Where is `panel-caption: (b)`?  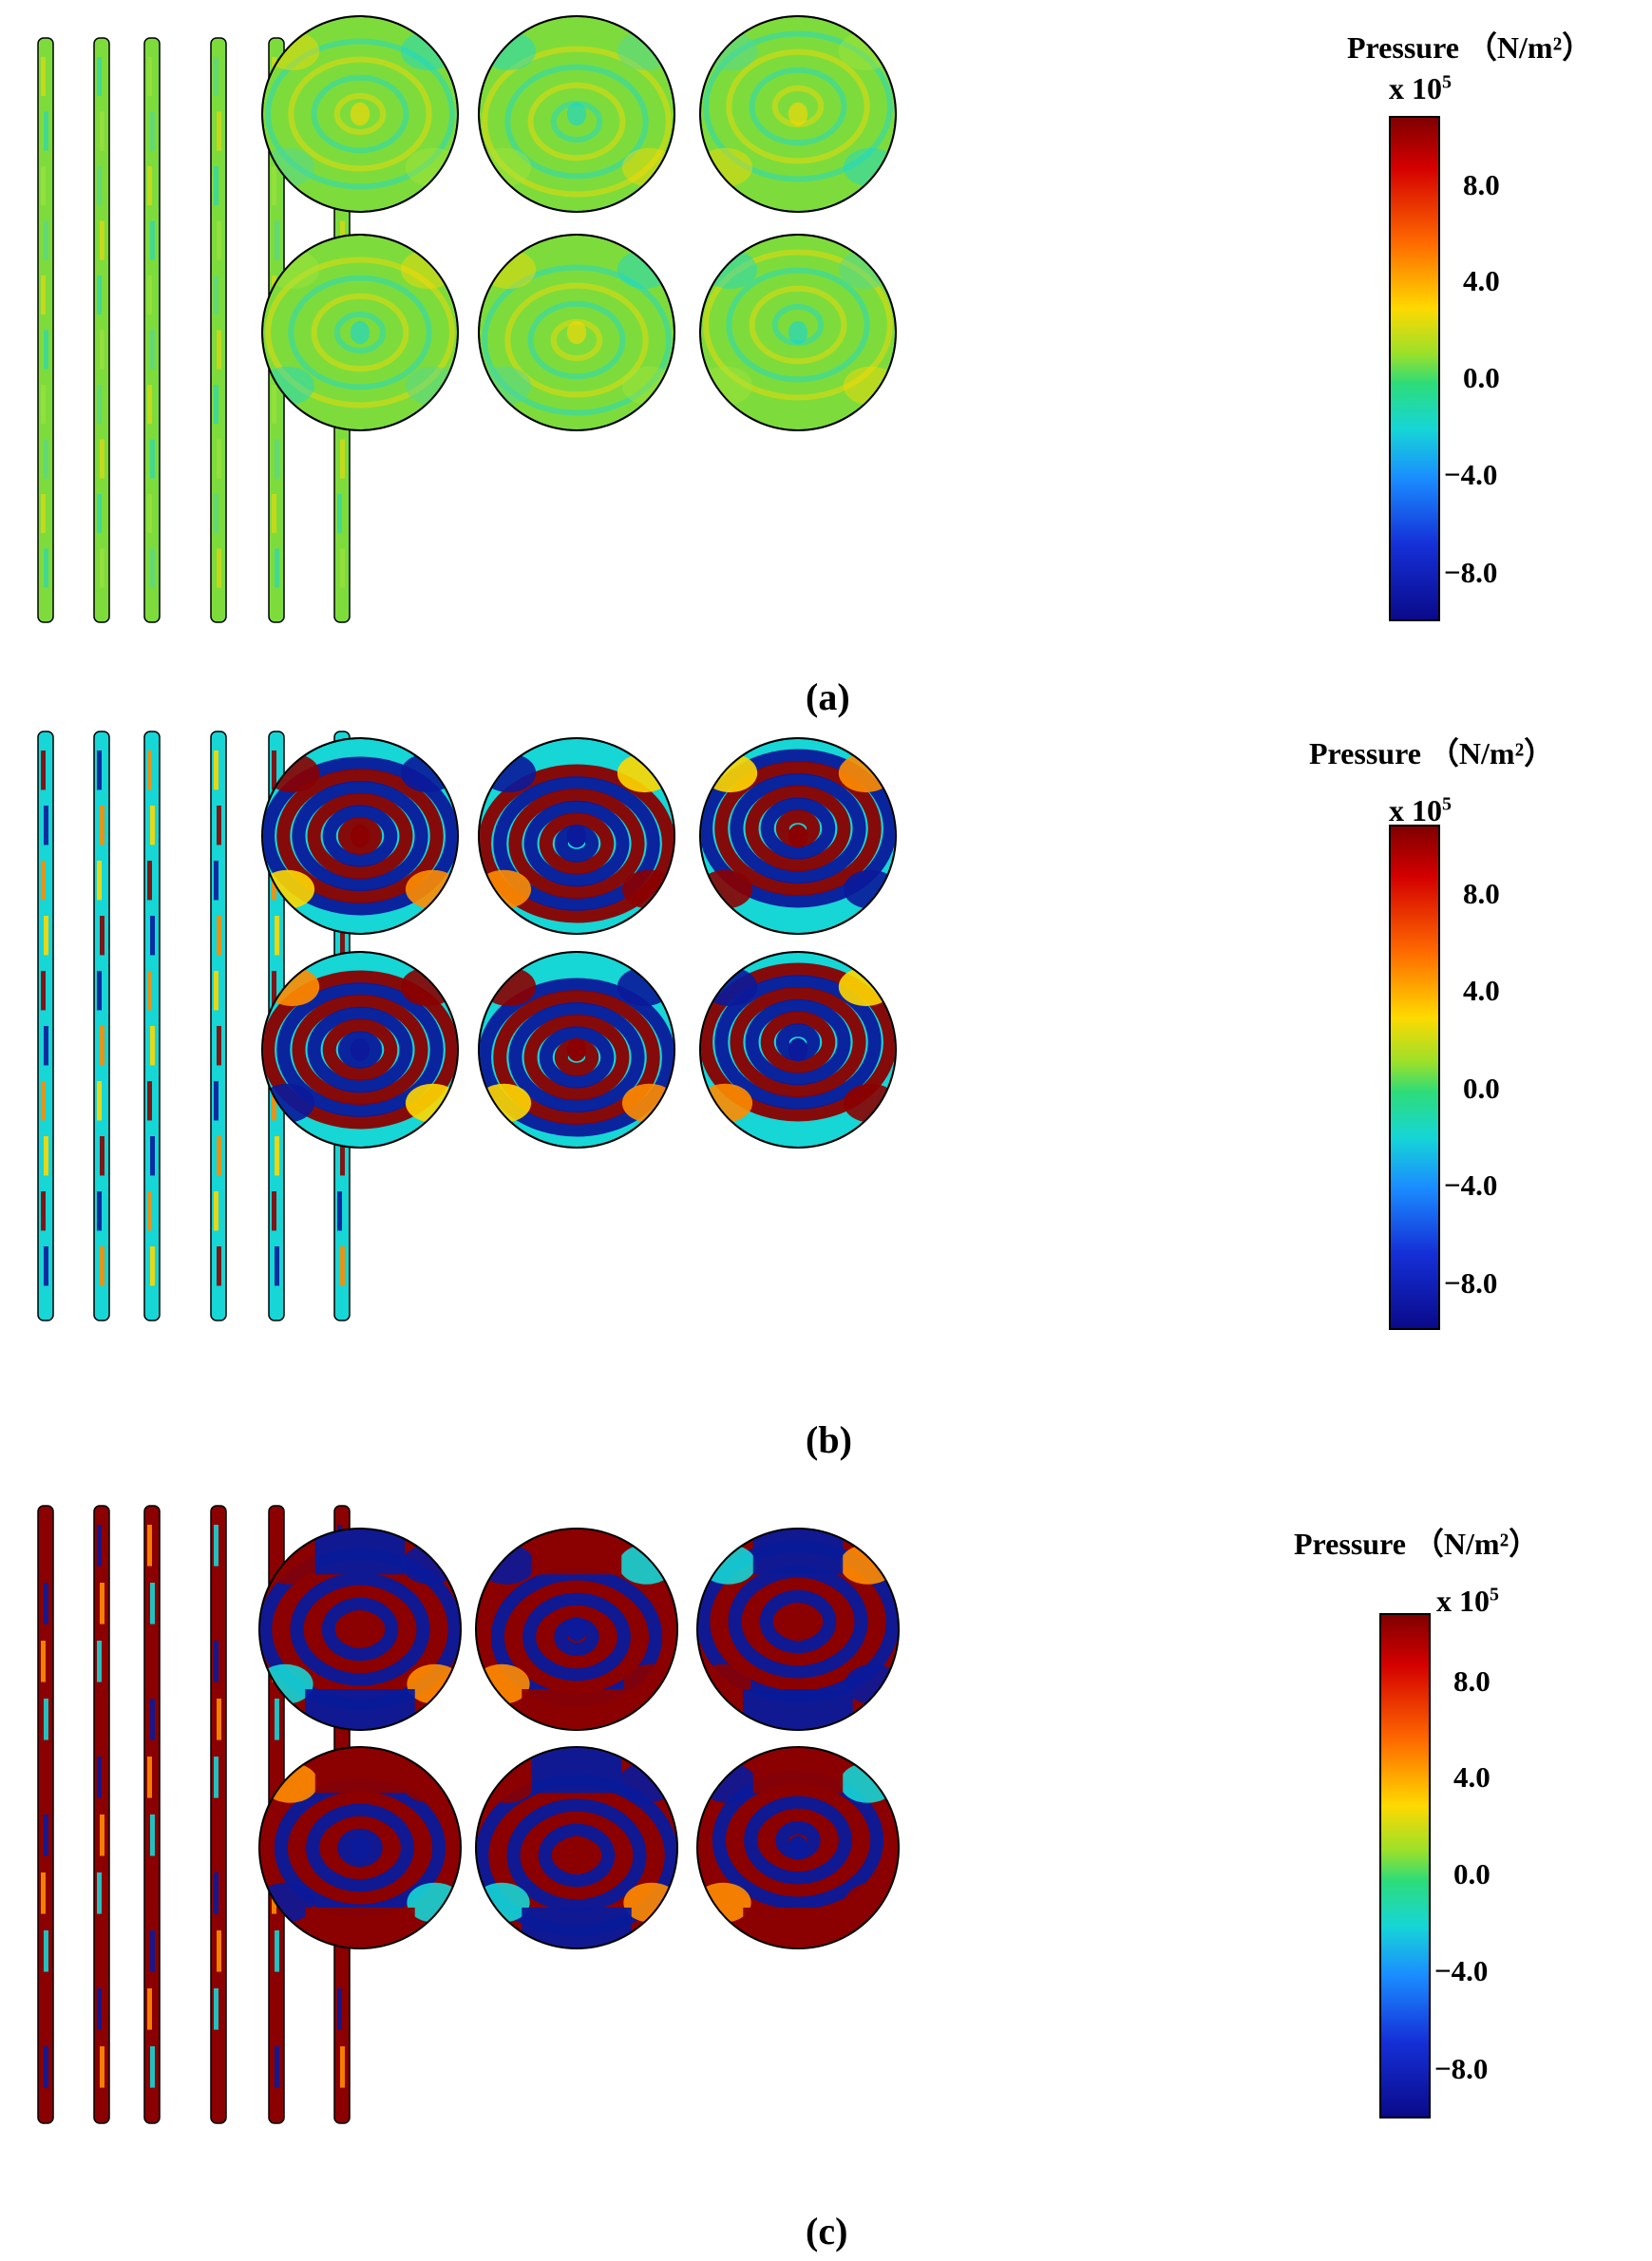
panel-caption: (b) is located at coordinates (829, 1439).